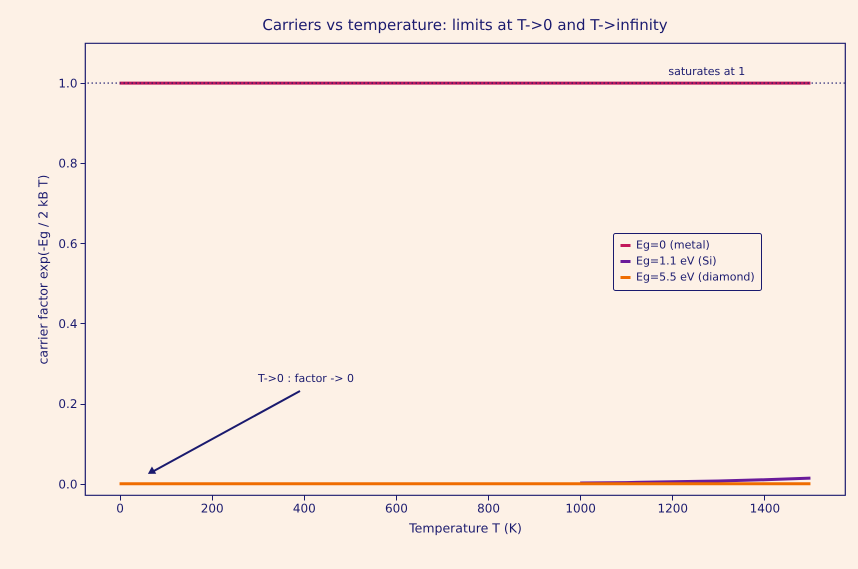  Describe the element at coordinates (42, 269) in the screenshot. I see `y-axis-title: carrier factor exp(-Eg / 2 kB T)` at that location.